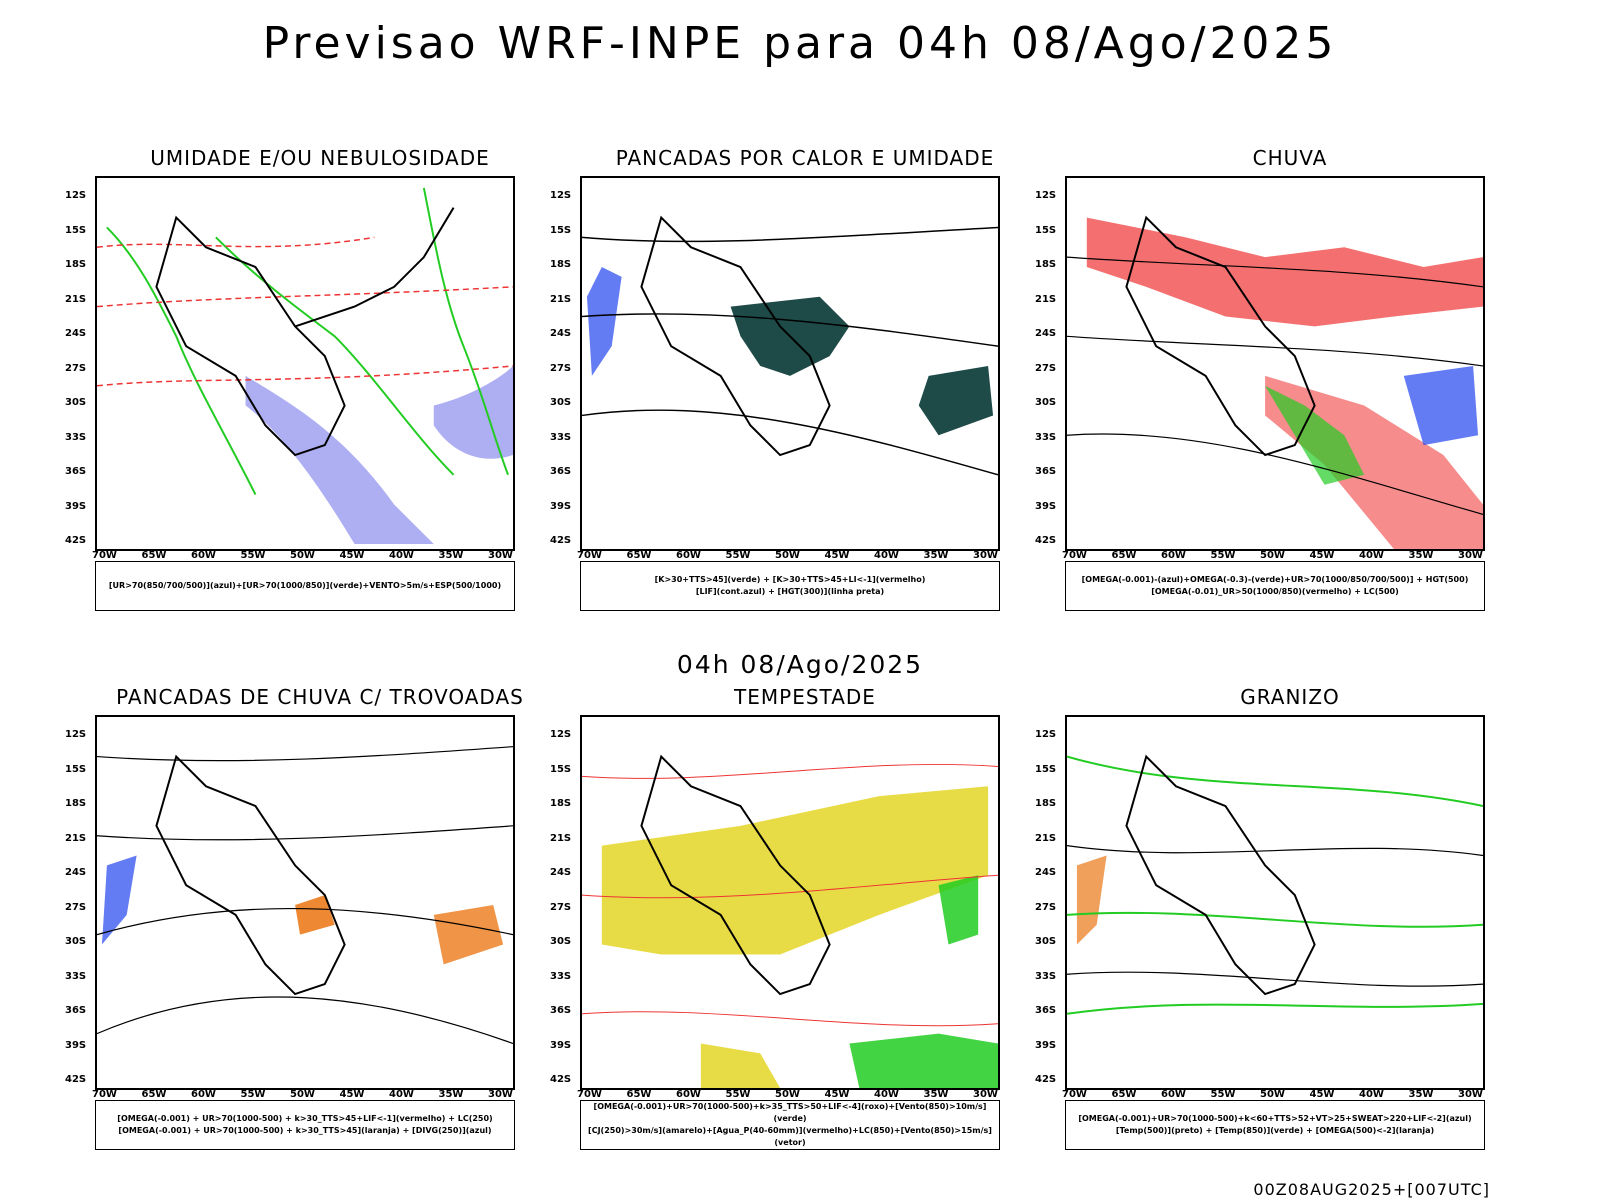 Image resolution: width=1600 pixels, height=1200 pixels. What do you see at coordinates (1275, 919) in the screenshot?
I see `temp850-contour` at bounding box center [1275, 919].